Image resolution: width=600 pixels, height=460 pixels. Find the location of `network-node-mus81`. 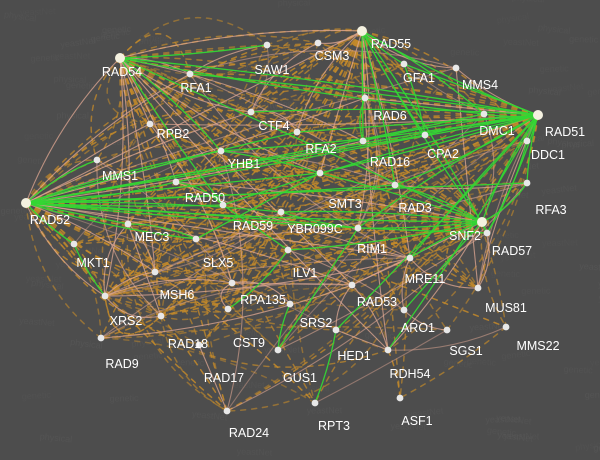

network-node-mus81 is located at coordinates (478, 288).